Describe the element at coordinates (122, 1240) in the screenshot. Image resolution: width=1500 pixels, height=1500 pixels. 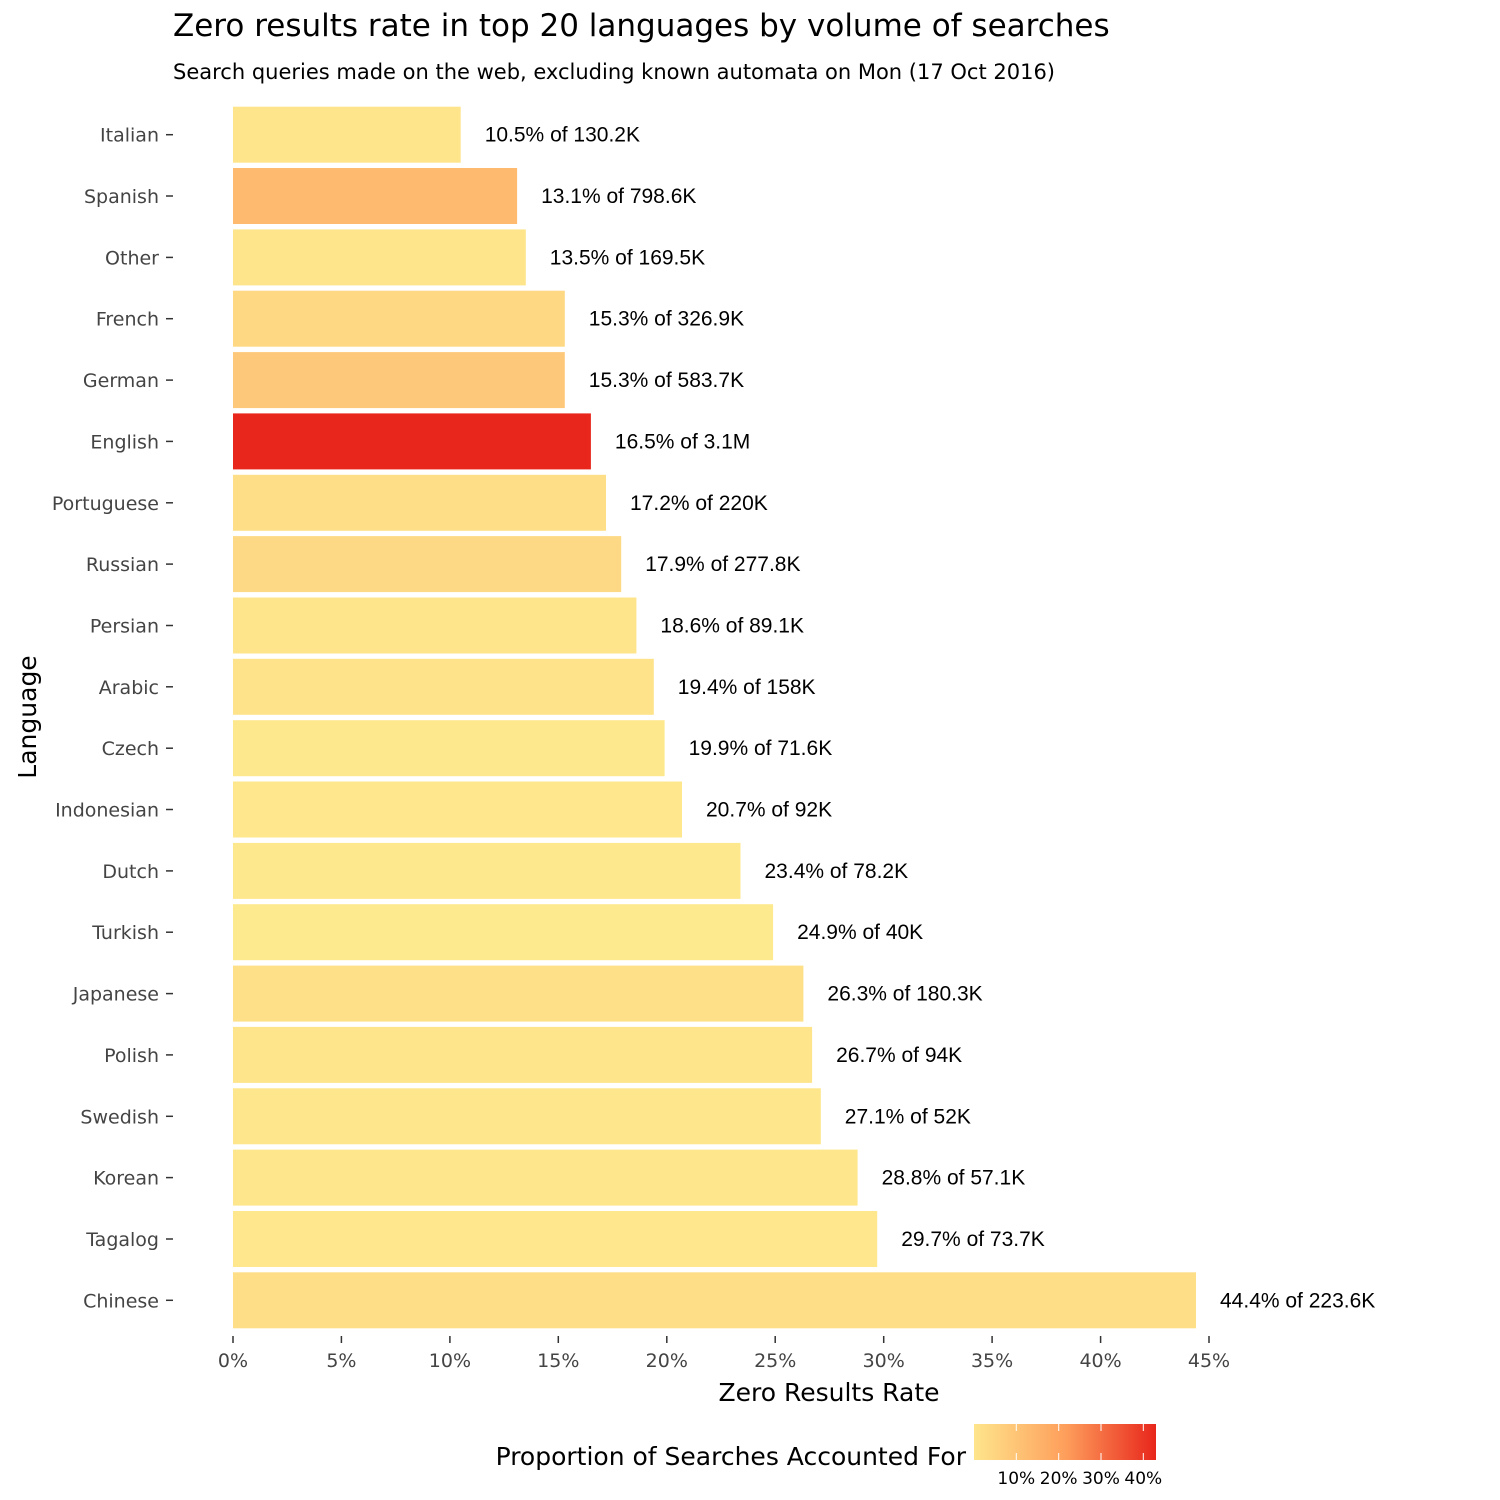
I see `y-tick-label-tagalog: Tagalog` at that location.